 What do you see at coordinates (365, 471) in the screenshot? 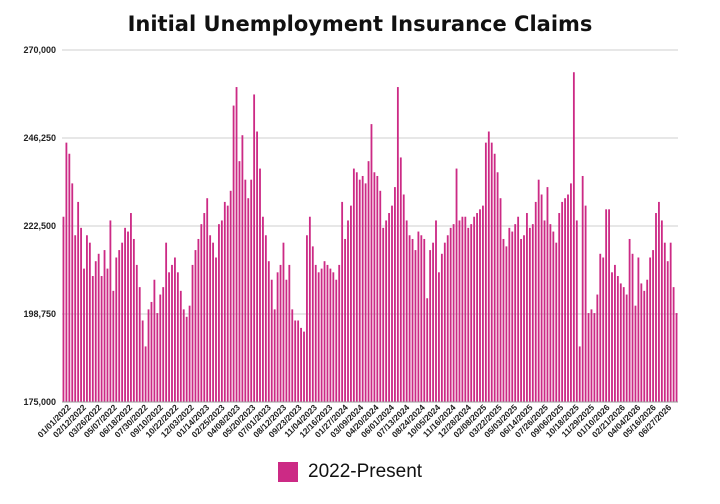
I see `legend-label: 2022-Present` at bounding box center [365, 471].